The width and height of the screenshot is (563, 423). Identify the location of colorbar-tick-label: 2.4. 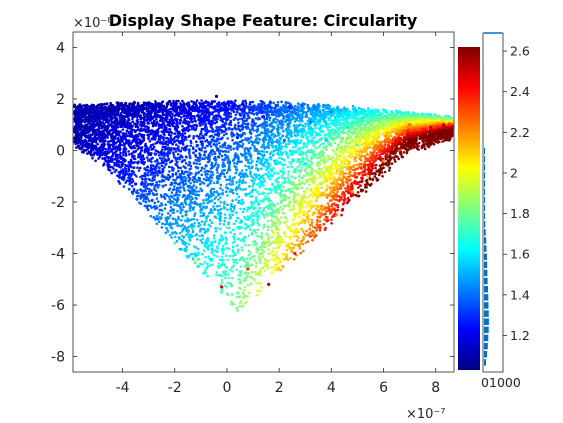
(520, 91).